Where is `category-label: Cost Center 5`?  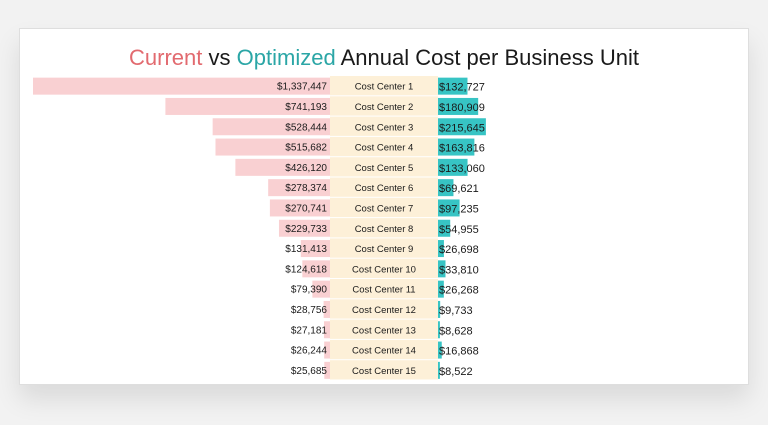
category-label: Cost Center 5 is located at coordinates (384, 168).